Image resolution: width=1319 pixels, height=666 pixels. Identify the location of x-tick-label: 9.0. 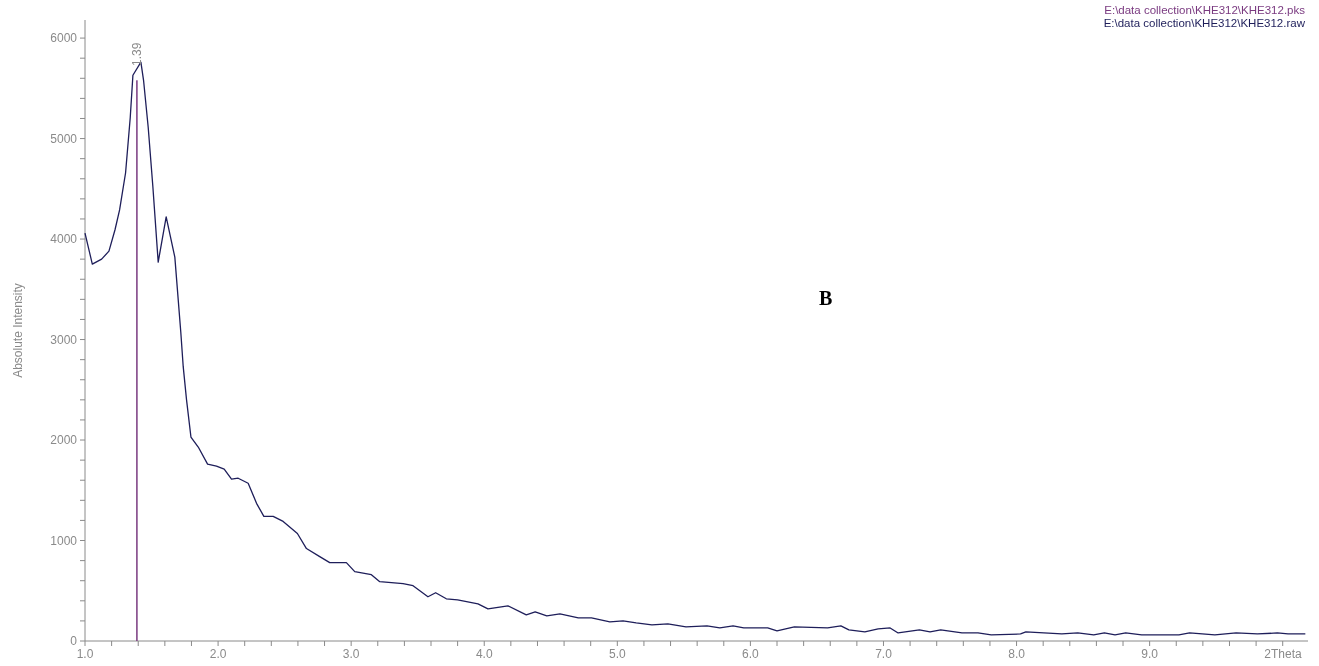
(1150, 654).